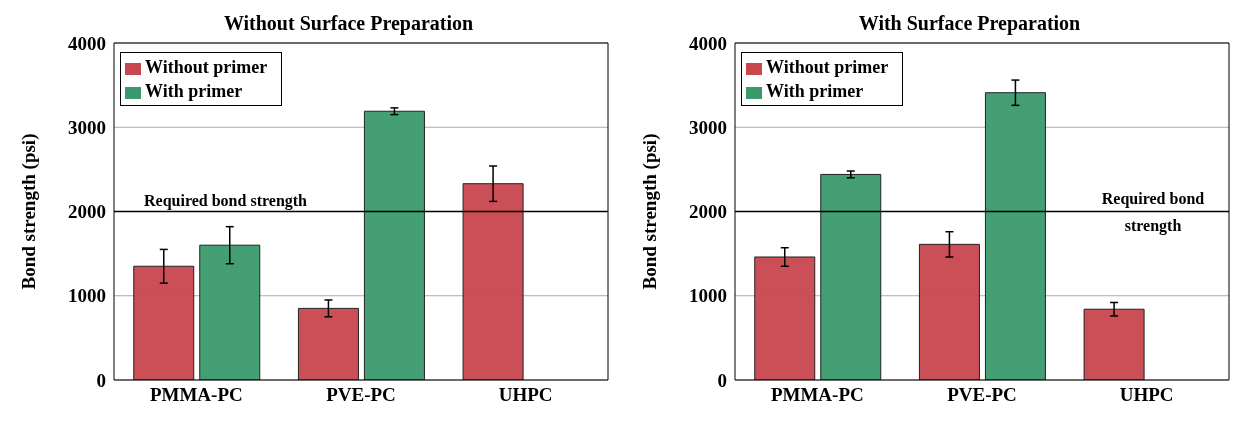 Image resolution: width=1258 pixels, height=432 pixels. What do you see at coordinates (348, 23) in the screenshot?
I see `chart-title: Without Surface Preparation` at bounding box center [348, 23].